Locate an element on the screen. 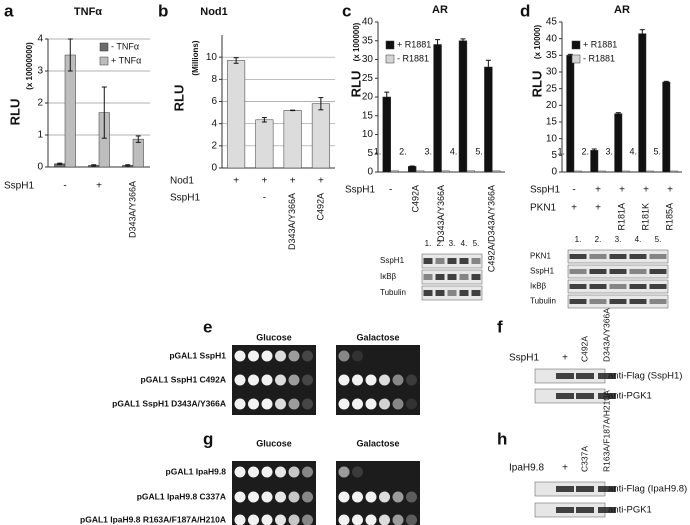 This screenshot has height=525, width=690. row-name: Nod1 is located at coordinates (182, 181).